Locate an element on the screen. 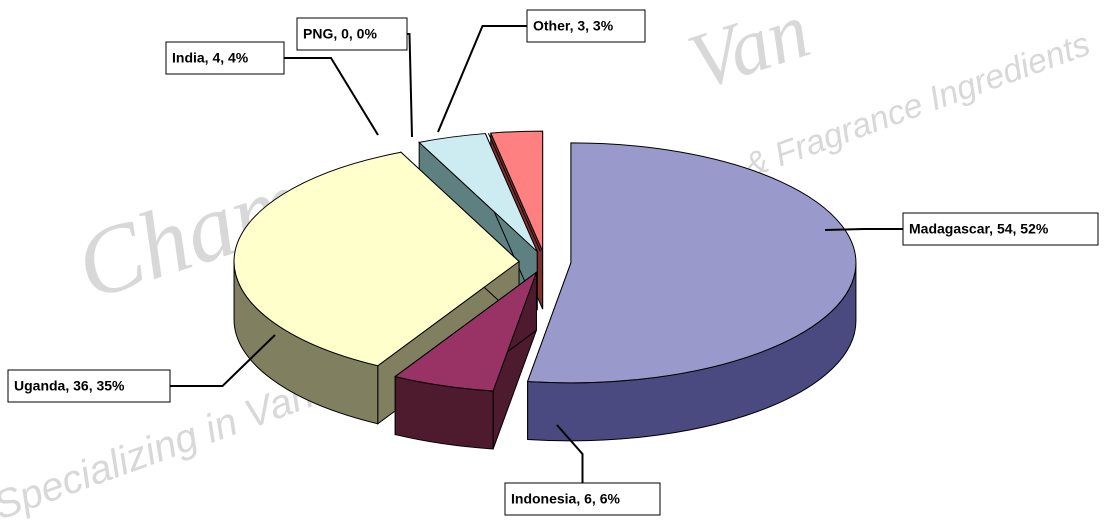 The height and width of the screenshot is (529, 1106). data-label: Other, 3, 3% is located at coordinates (573, 26).